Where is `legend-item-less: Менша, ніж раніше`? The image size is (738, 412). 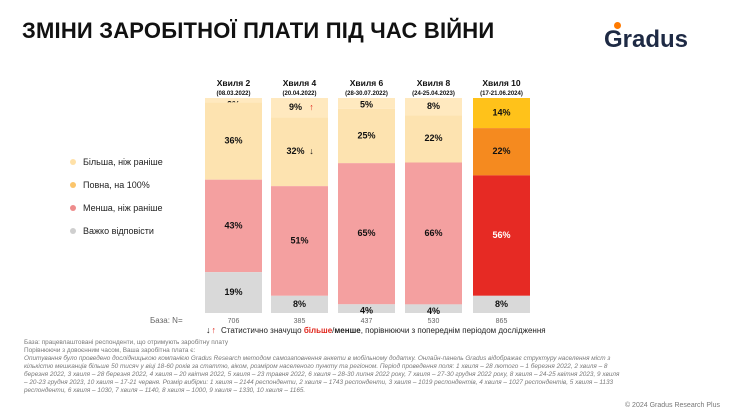
legend-item-less: Менша, ніж раніше is located at coordinates (116, 208).